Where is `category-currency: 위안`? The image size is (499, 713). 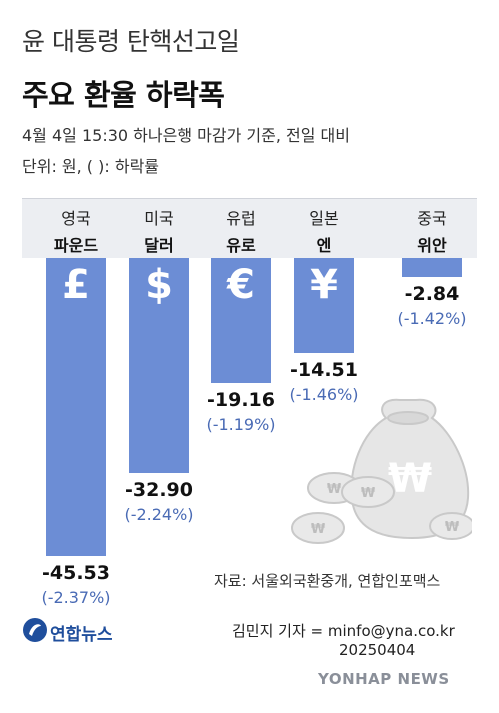
category-currency: 위안 is located at coordinates (432, 245).